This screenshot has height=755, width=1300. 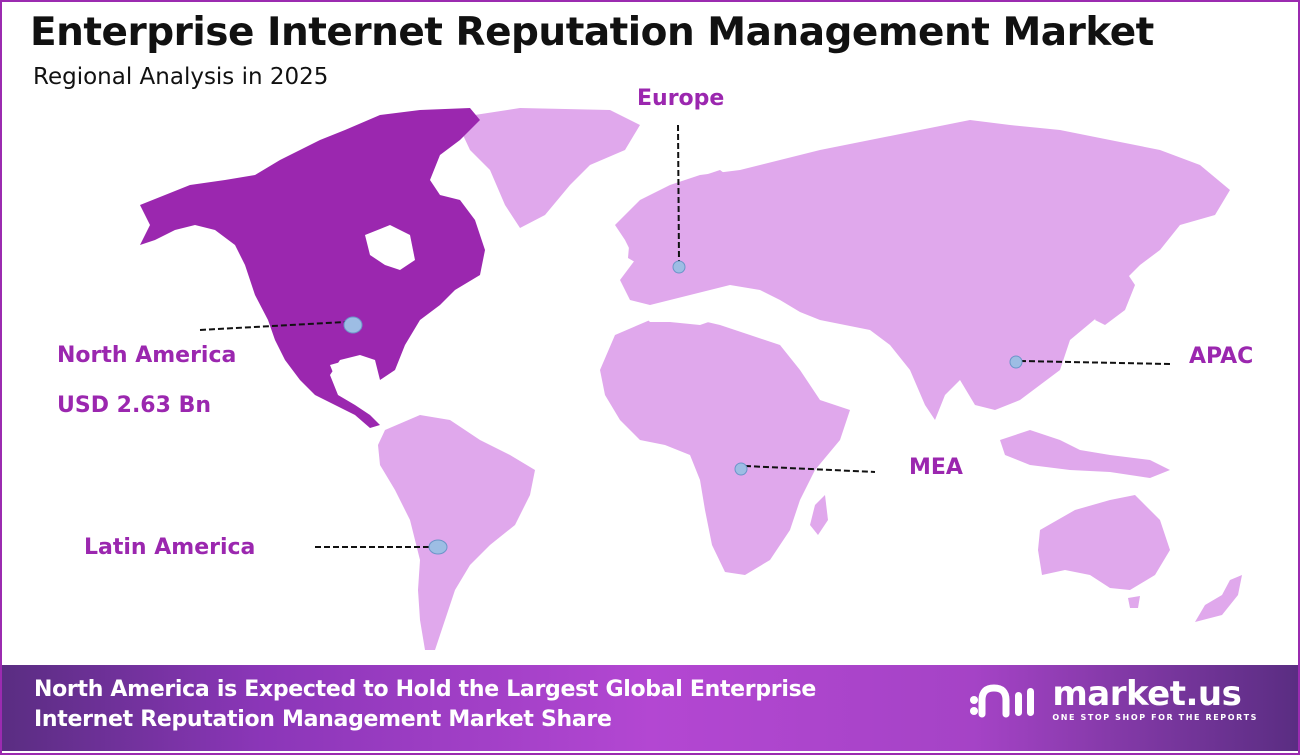 I want to click on mediterranean-sea, so click(x=680, y=315).